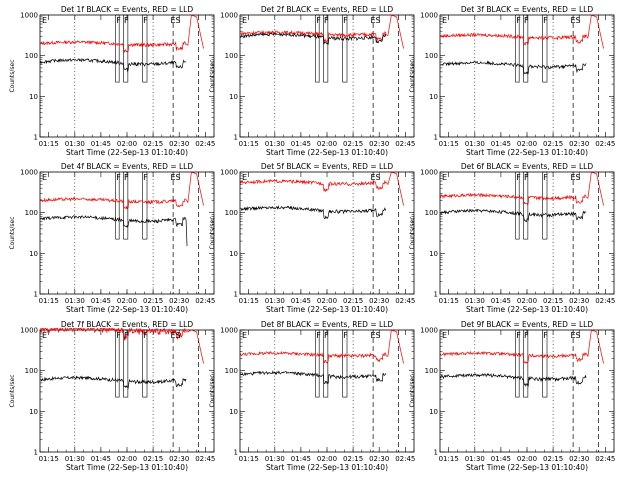  What do you see at coordinates (527, 166) in the screenshot?
I see `panel-title: Det 6f BLACK = Events, RED = LLD` at bounding box center [527, 166].